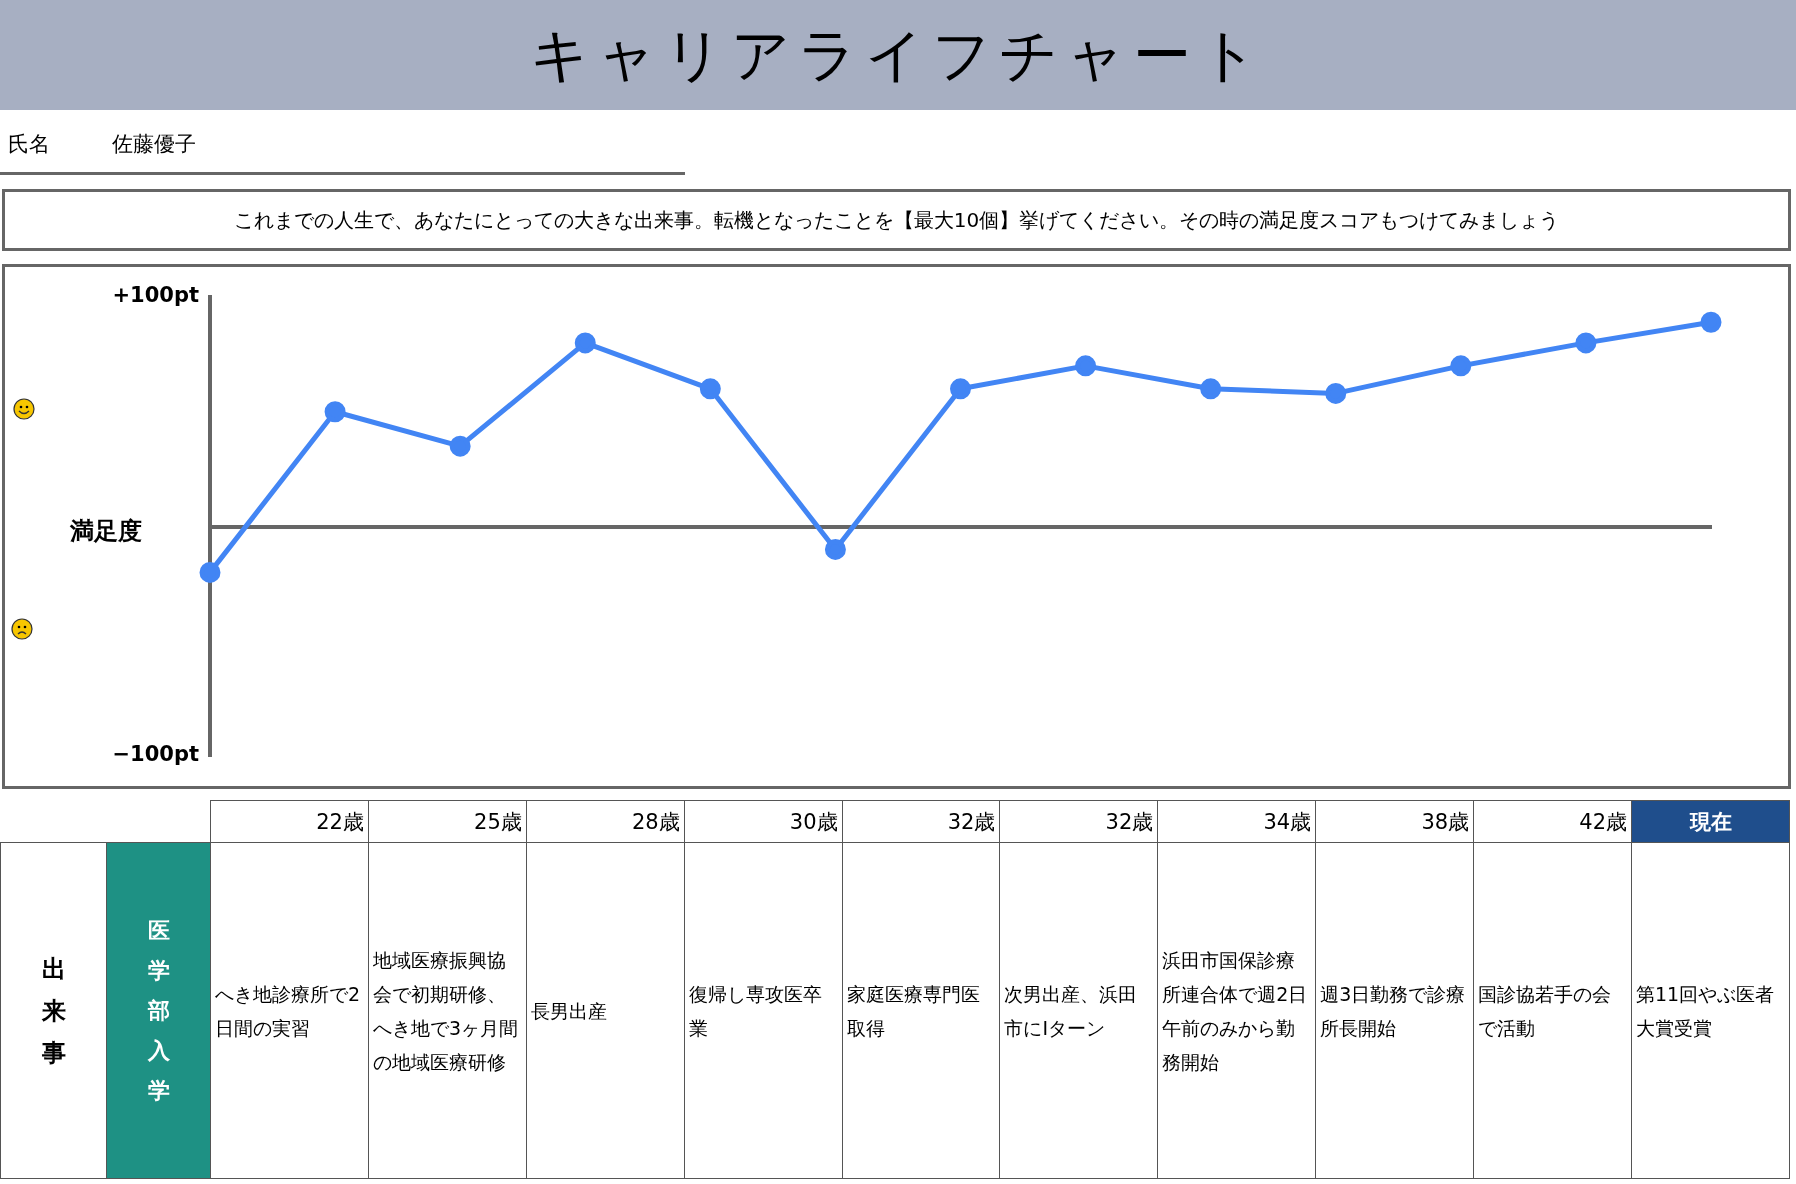 The image size is (1796, 1184). I want to click on y-tick-label: −100pt, so click(155, 754).